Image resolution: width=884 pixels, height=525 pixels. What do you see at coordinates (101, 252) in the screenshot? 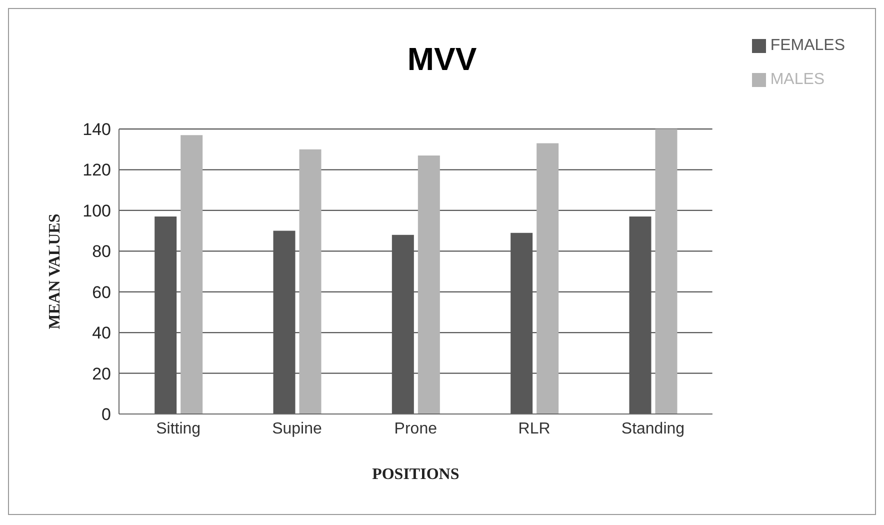
I see `y-tick-label: 80` at bounding box center [101, 252].